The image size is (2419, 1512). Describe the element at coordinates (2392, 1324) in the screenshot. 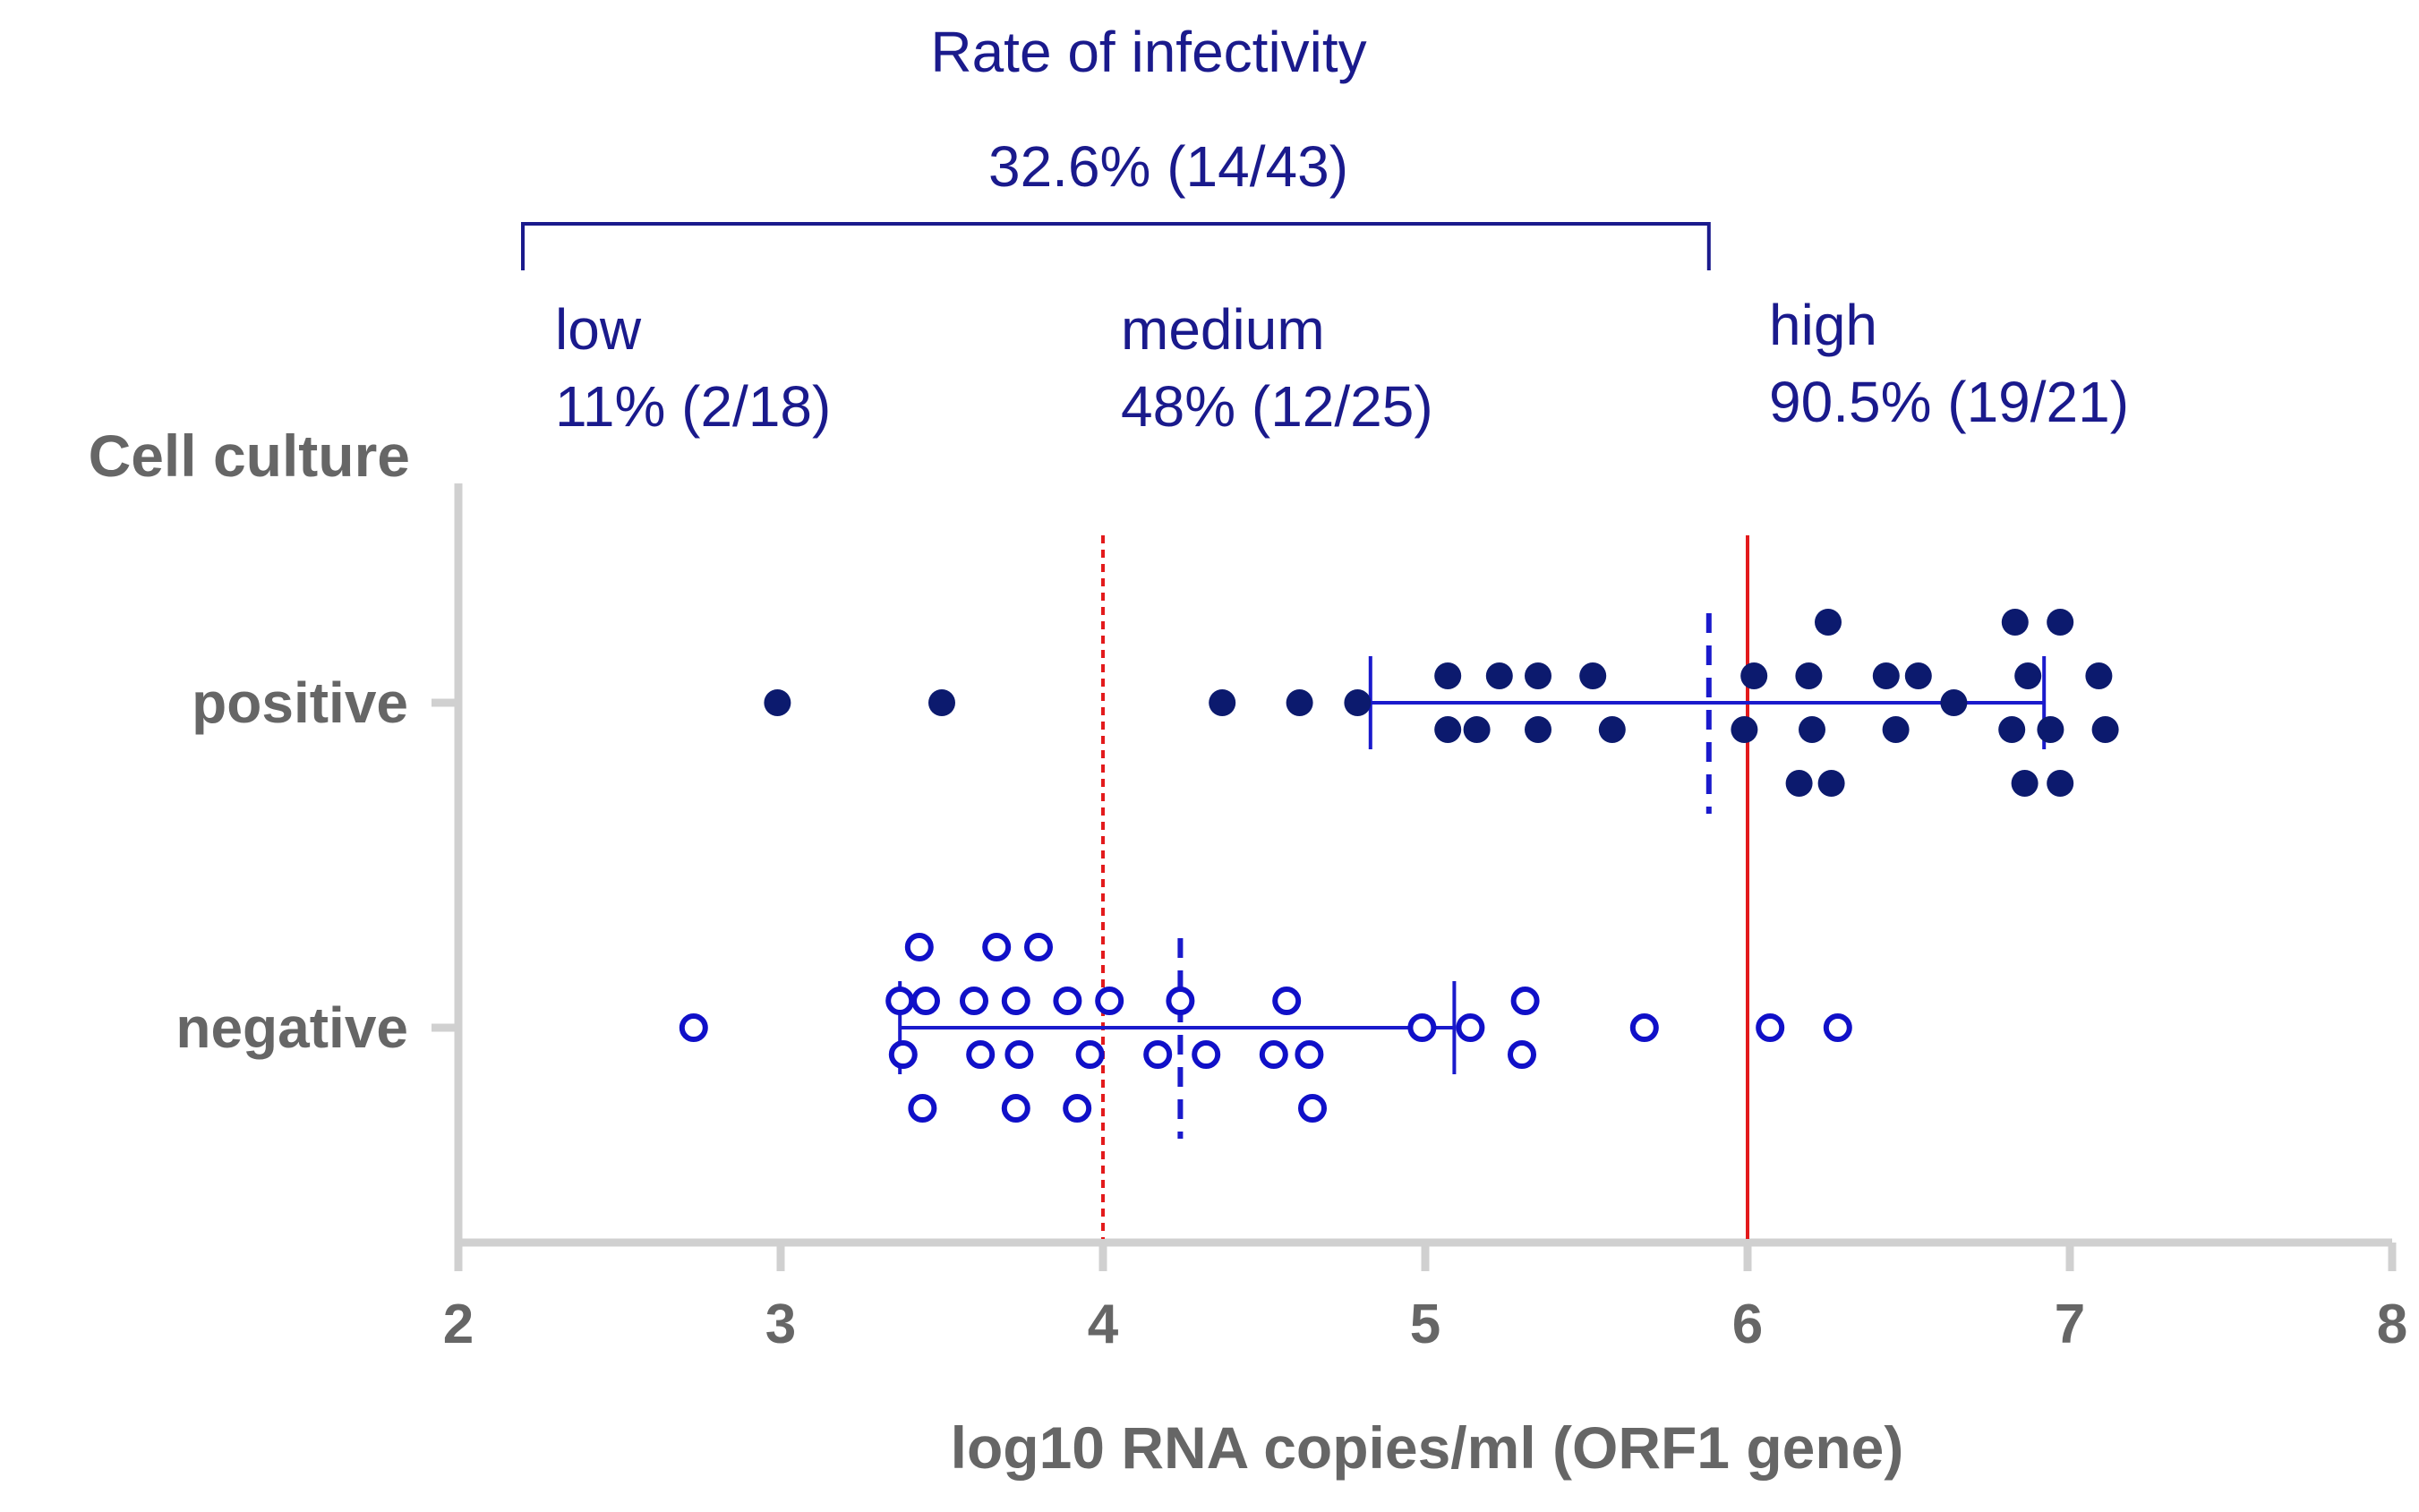

I see `x-tick-label: 8` at that location.